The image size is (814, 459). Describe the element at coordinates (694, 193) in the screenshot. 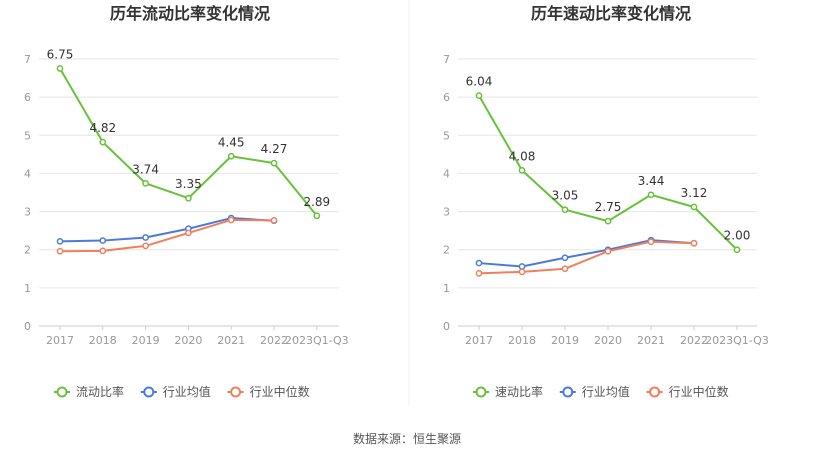

I see `data-label: 3.12` at that location.